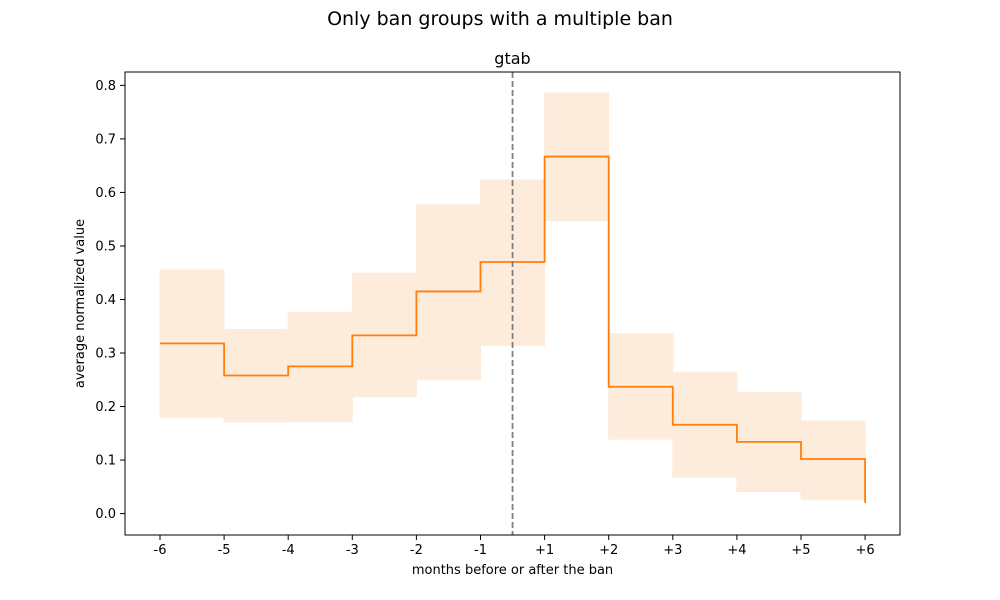 The width and height of the screenshot is (1000, 600). What do you see at coordinates (672, 550) in the screenshot?
I see `x-tick-label: +3` at bounding box center [672, 550].